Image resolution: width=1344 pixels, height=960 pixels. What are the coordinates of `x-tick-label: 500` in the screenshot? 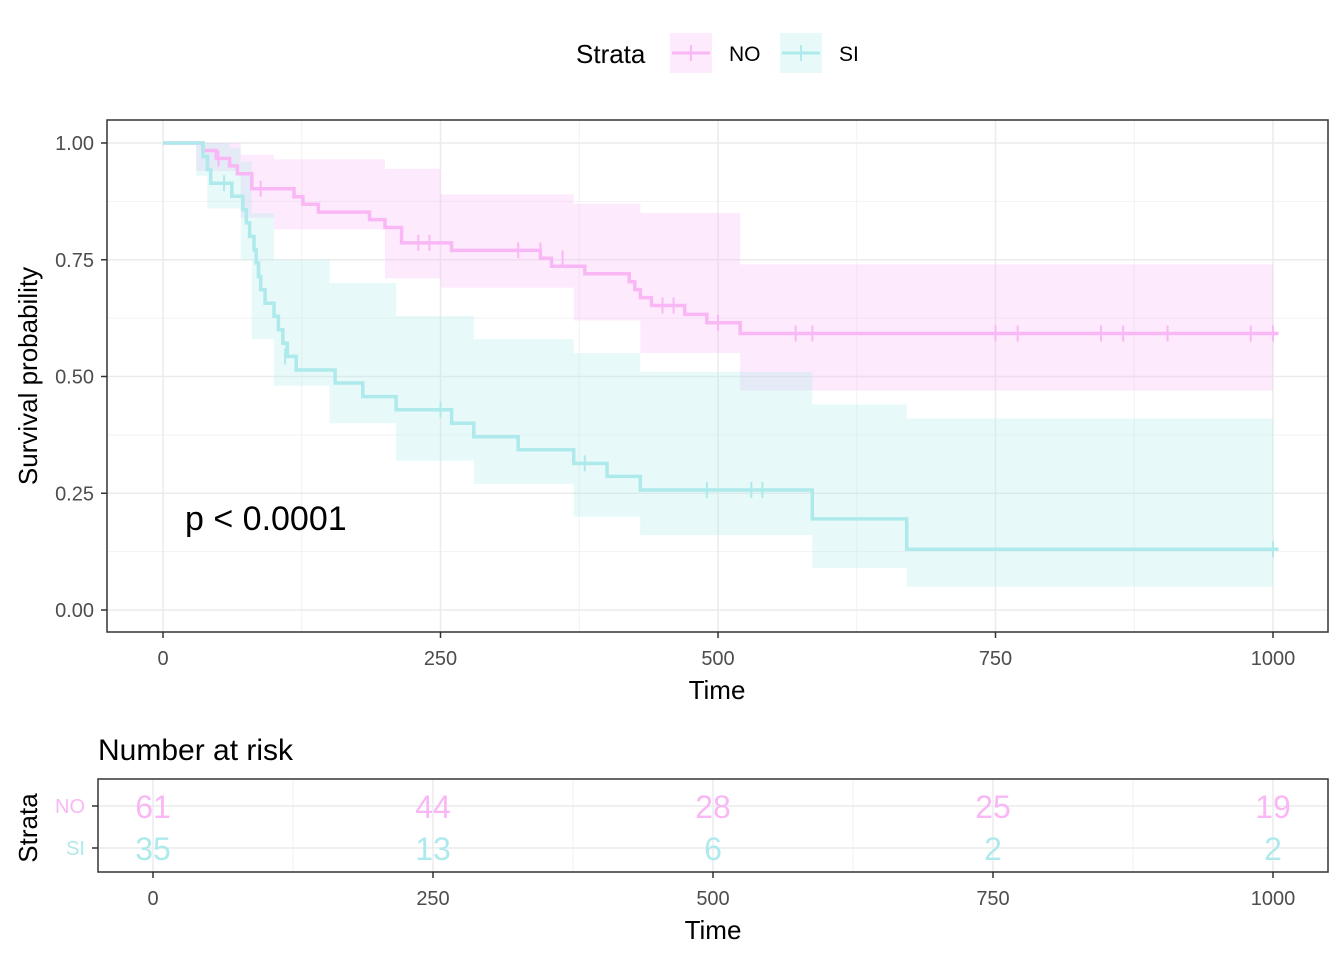 It's located at (717, 659).